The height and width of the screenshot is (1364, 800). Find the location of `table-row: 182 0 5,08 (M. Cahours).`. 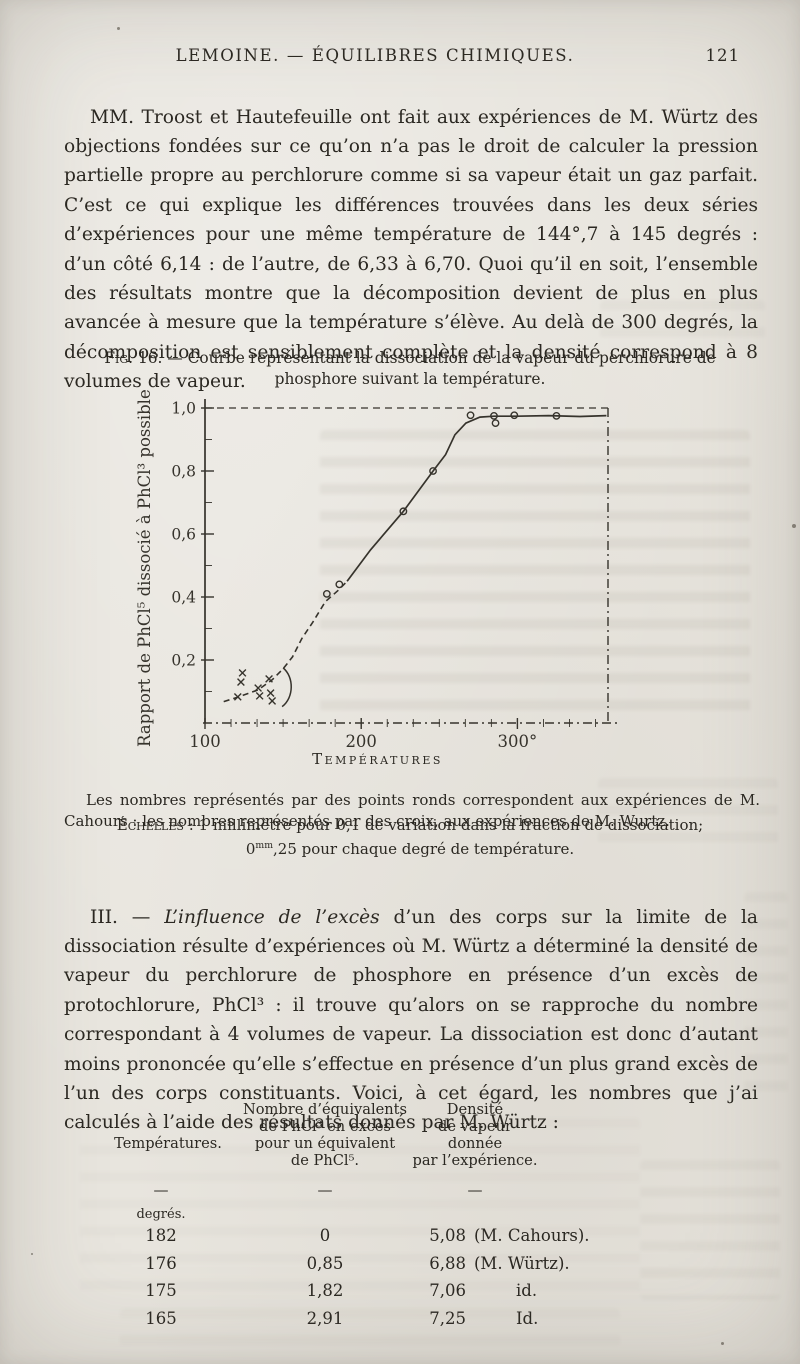

table-row: 182 0 5,08 (M. Cahours). is located at coordinates (405, 1236).